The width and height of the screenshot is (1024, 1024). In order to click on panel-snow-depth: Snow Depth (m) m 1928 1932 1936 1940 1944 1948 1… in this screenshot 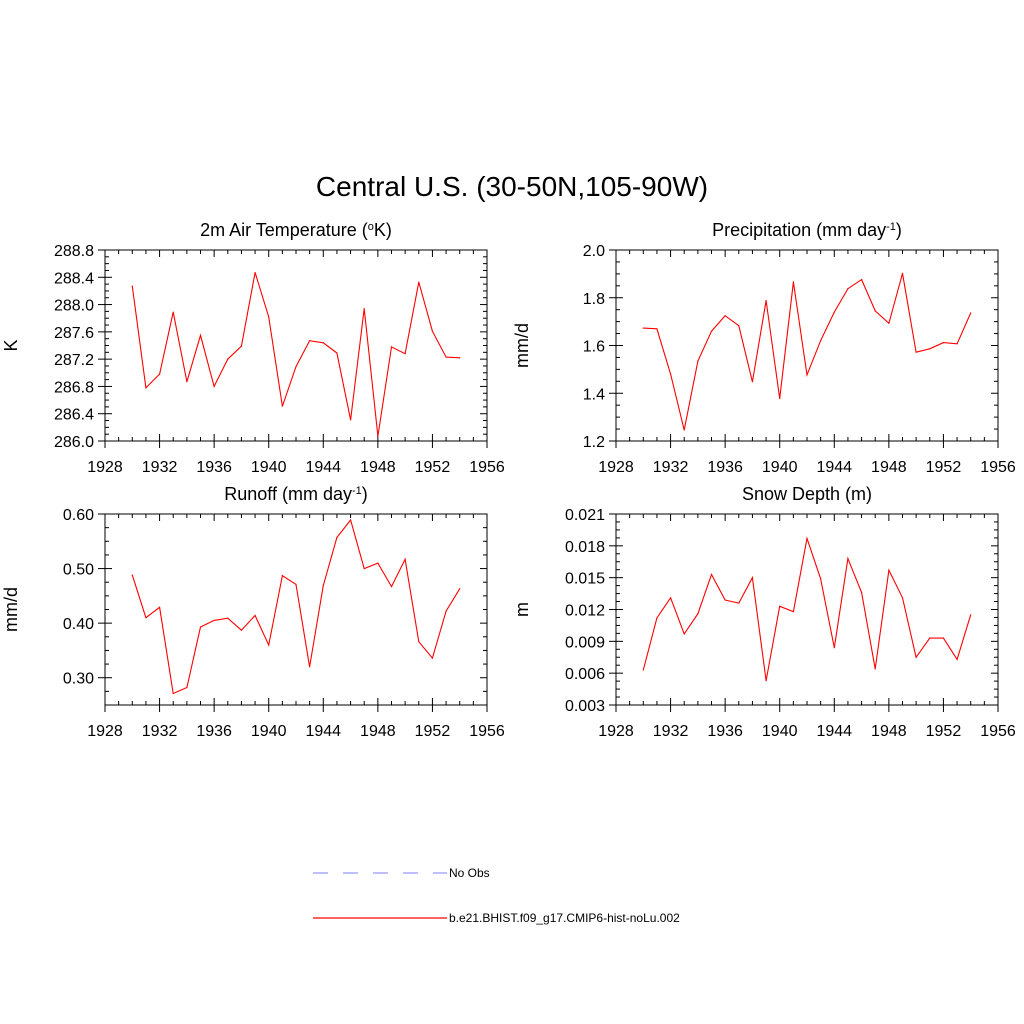, I will do `click(764, 612)`.